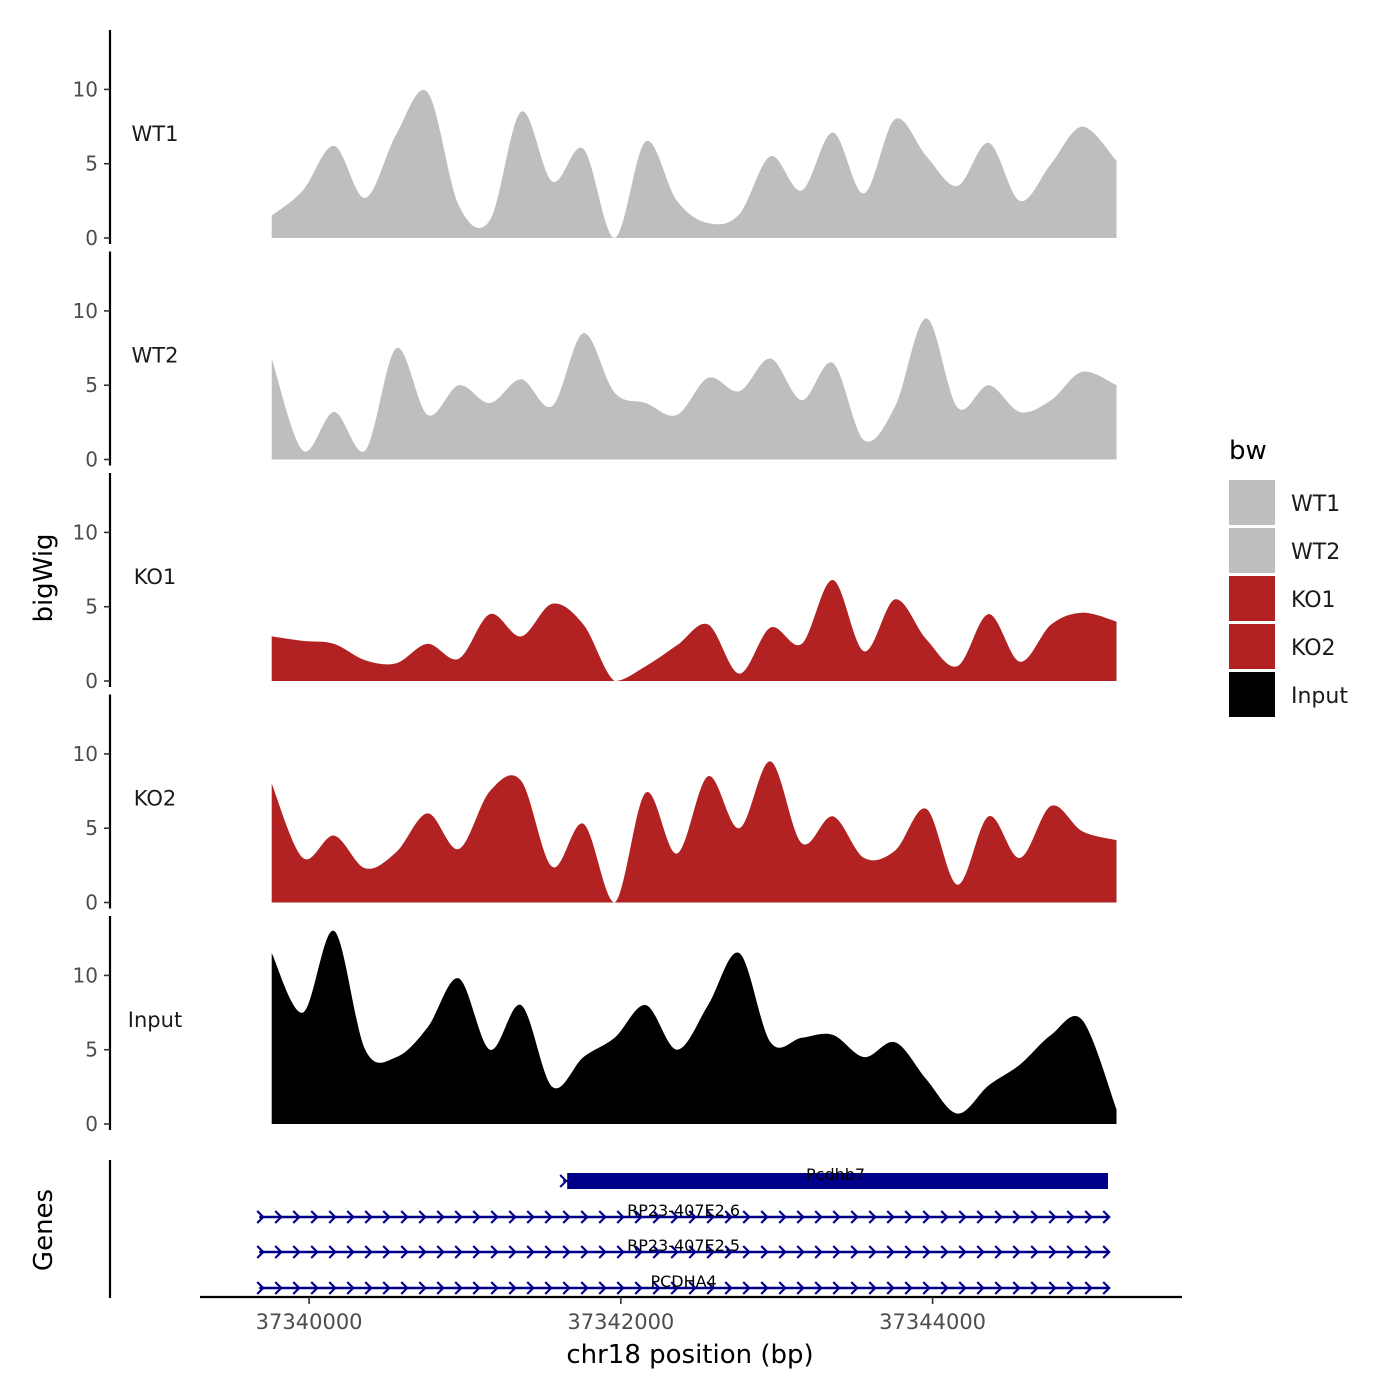 The width and height of the screenshot is (1400, 1400). I want to click on gene-label-rp23-407e2-6: RP23-407E2.6, so click(683, 1210).